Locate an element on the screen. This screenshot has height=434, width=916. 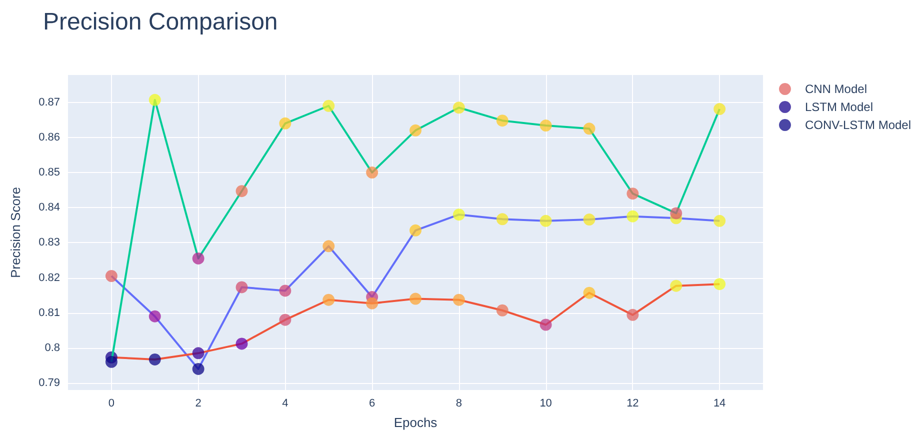
y-tick-label: 0.79 is located at coordinates (49, 382).